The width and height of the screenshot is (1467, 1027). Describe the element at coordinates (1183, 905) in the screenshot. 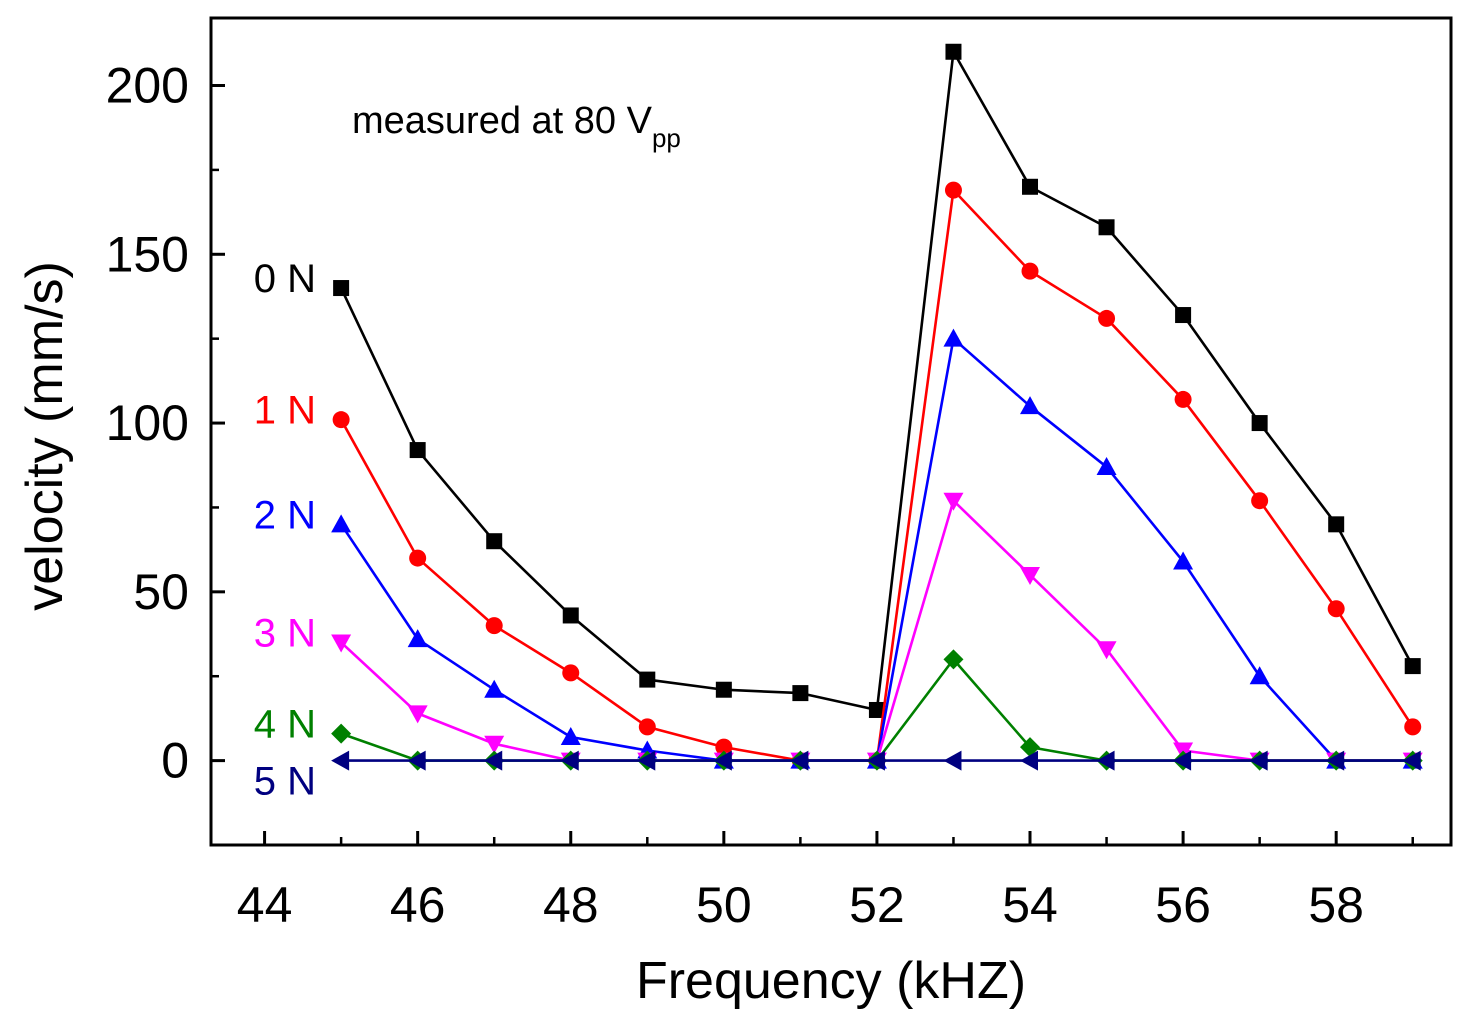

I see `x-tick-label: 56` at that location.